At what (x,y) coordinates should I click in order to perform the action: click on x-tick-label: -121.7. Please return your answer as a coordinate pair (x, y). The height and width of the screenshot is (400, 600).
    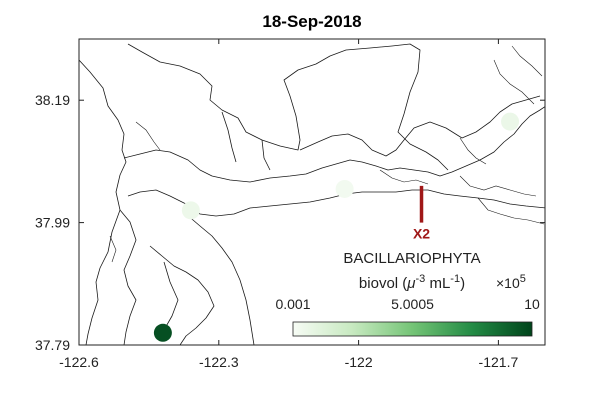
    Looking at the image, I should click on (499, 362).